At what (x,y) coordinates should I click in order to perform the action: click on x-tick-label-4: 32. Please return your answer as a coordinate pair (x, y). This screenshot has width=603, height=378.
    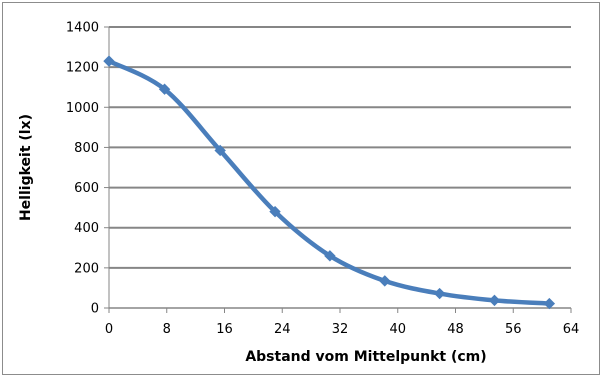
    Looking at the image, I should click on (340, 329).